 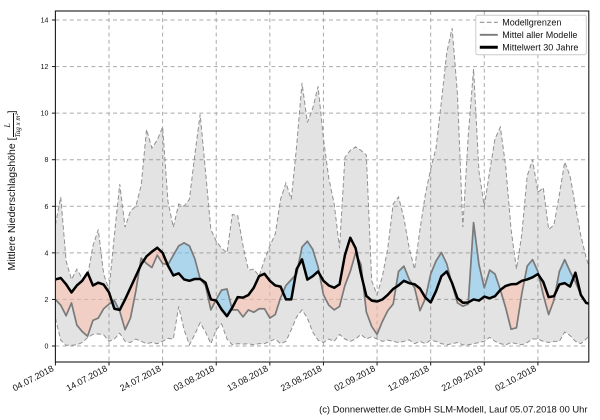 What do you see at coordinates (45, 21) in the screenshot?
I see `svg-text: 14` at bounding box center [45, 21].